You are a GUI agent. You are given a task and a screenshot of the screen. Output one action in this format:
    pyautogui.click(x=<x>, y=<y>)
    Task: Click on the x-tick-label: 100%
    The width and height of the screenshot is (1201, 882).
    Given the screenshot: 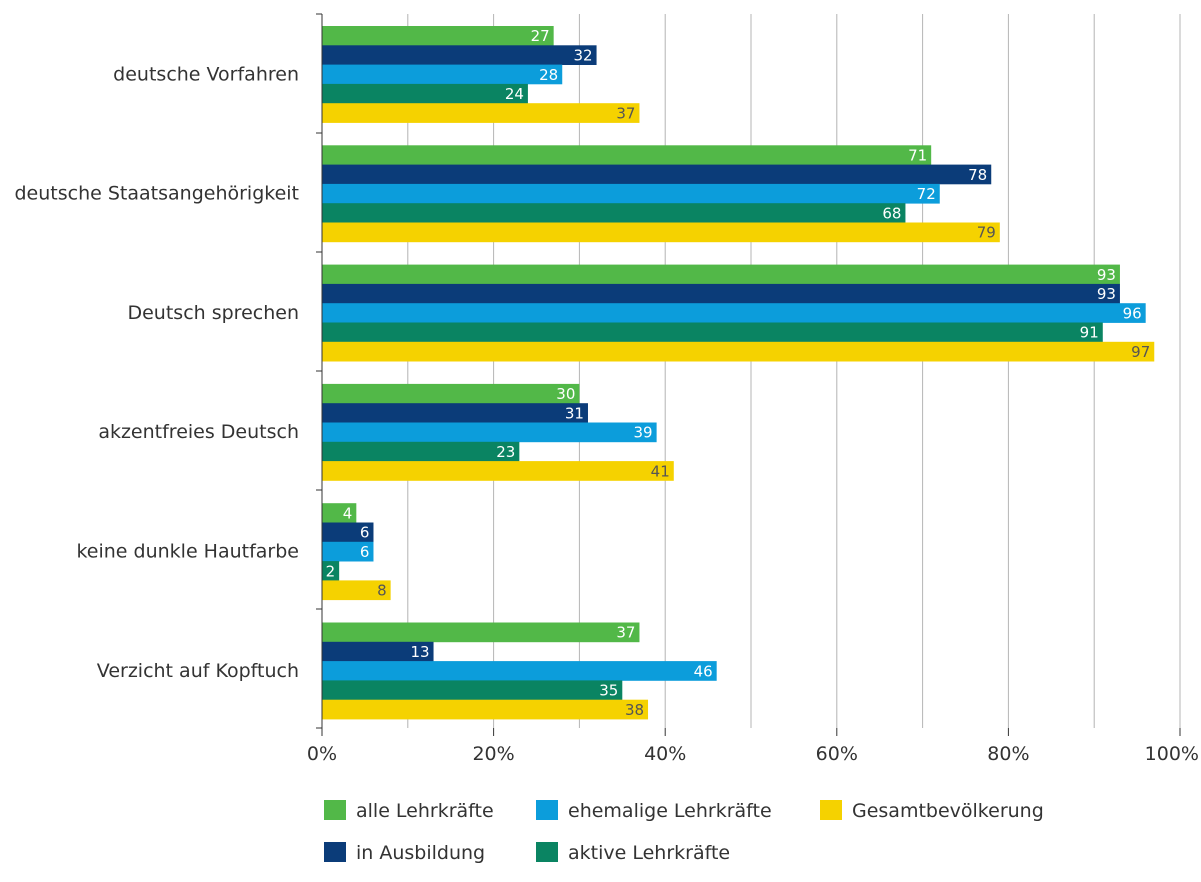 What is the action you would take?
    pyautogui.click(x=1172, y=754)
    